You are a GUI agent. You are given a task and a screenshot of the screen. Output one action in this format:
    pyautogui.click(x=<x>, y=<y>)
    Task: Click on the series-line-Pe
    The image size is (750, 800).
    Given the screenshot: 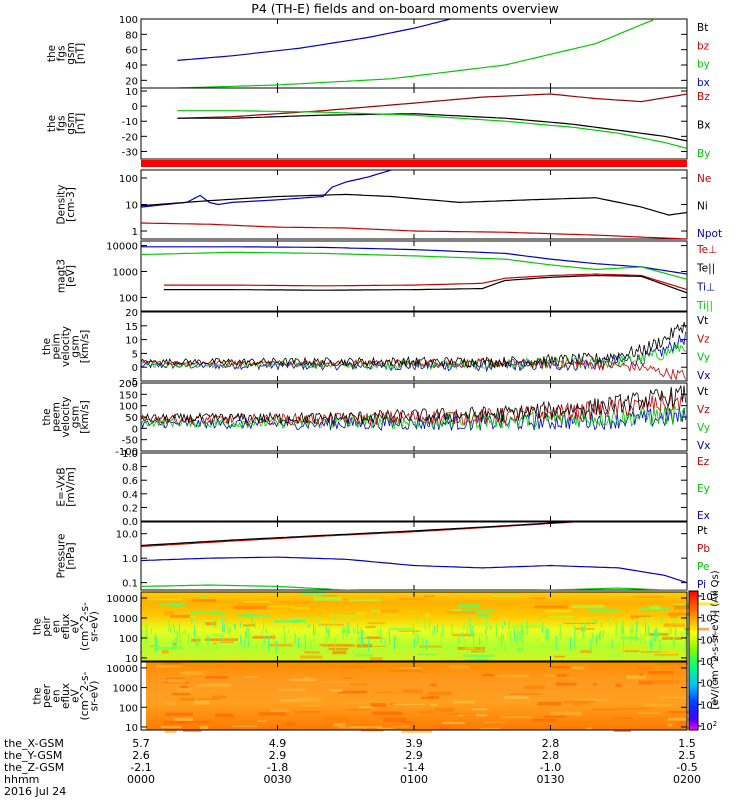 What is the action you would take?
    pyautogui.click(x=414, y=587)
    